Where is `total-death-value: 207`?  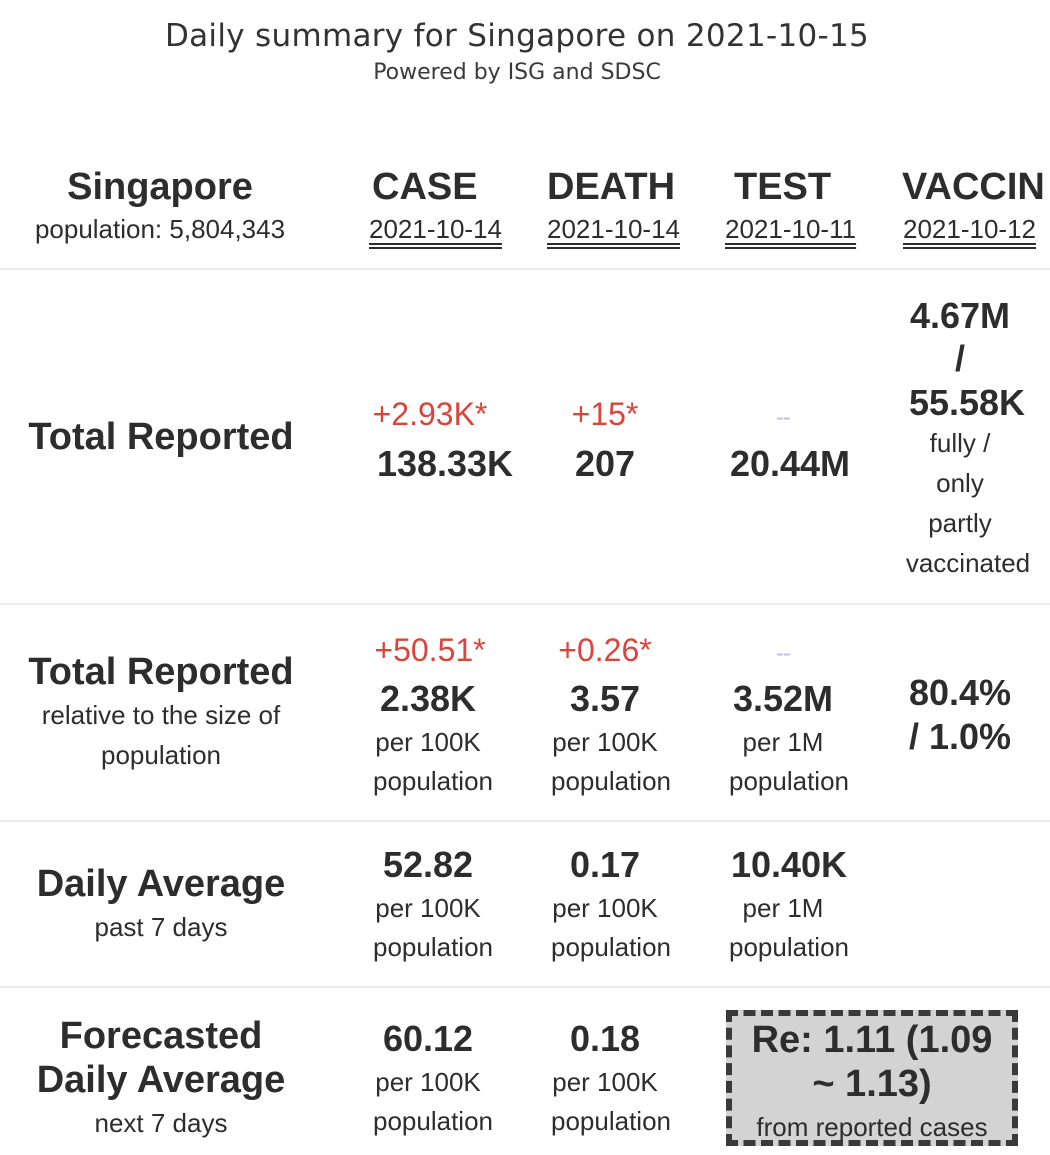 total-death-value: 207 is located at coordinates (605, 463).